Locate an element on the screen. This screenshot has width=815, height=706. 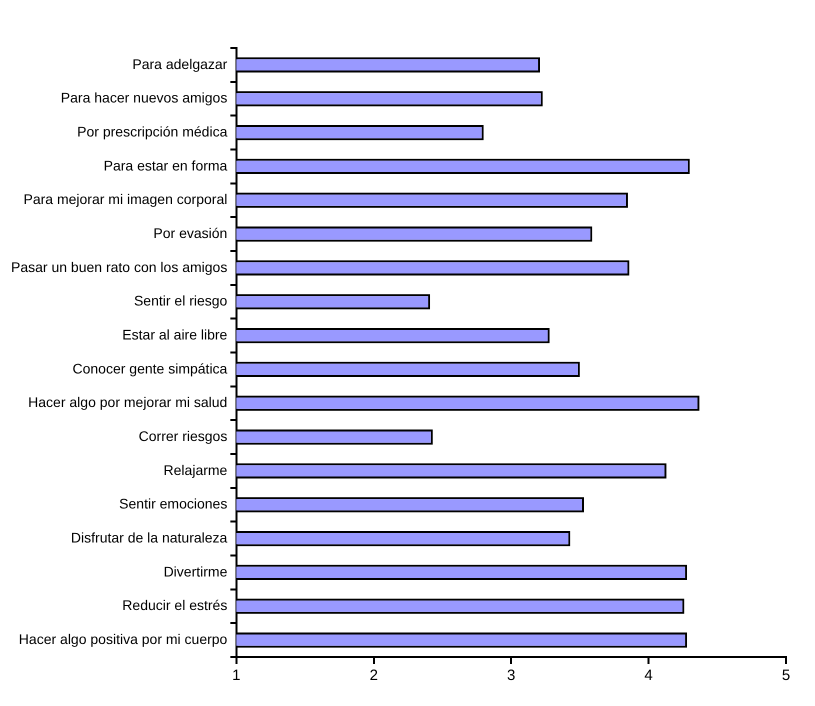
y-tick-label: Divertirme is located at coordinates (196, 571).